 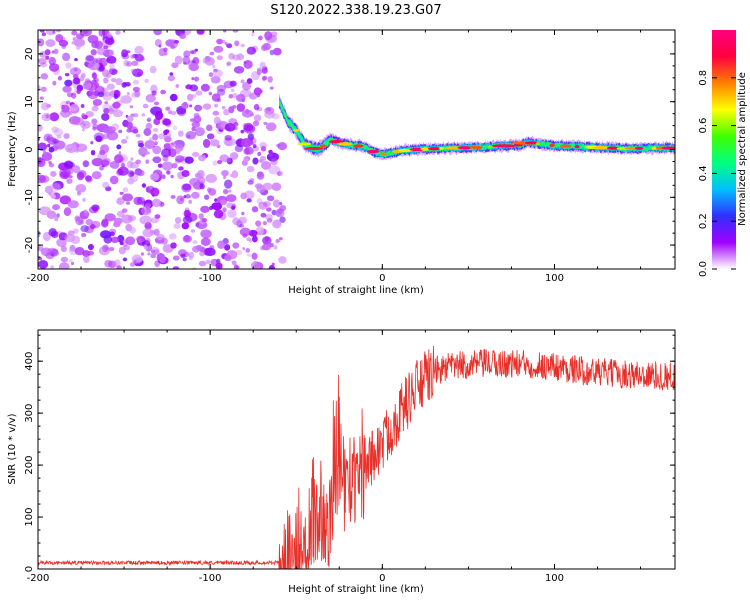 I want to click on snr-y-tick-label: 200, so click(x=29, y=465).